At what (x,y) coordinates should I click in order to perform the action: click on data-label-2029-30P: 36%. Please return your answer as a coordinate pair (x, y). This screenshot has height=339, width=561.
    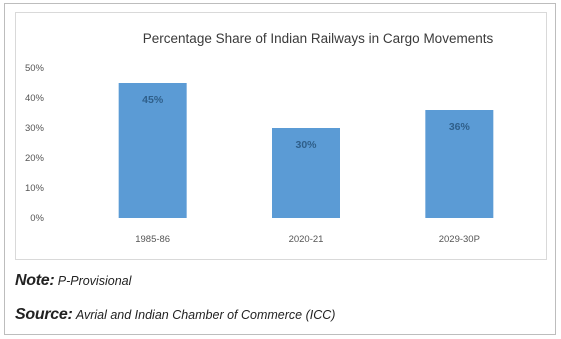
    Looking at the image, I should click on (460, 127).